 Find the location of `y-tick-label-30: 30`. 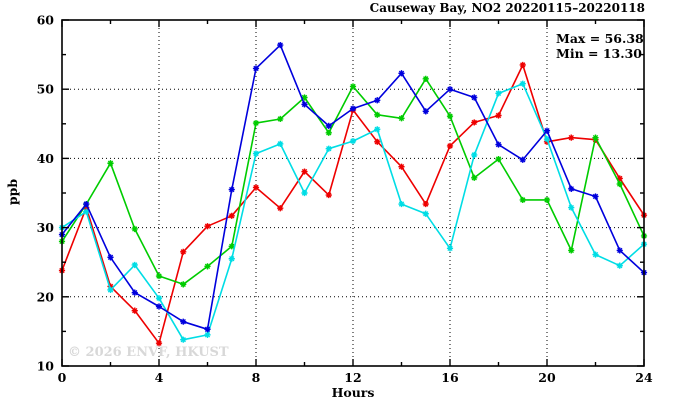

y-tick-label-30: 30 is located at coordinates (46, 227).